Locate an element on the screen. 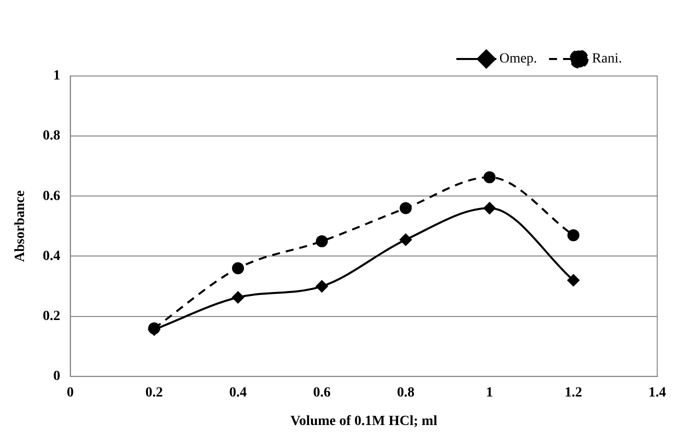 The height and width of the screenshot is (442, 682). y-tick-label: 0 is located at coordinates (56, 376).